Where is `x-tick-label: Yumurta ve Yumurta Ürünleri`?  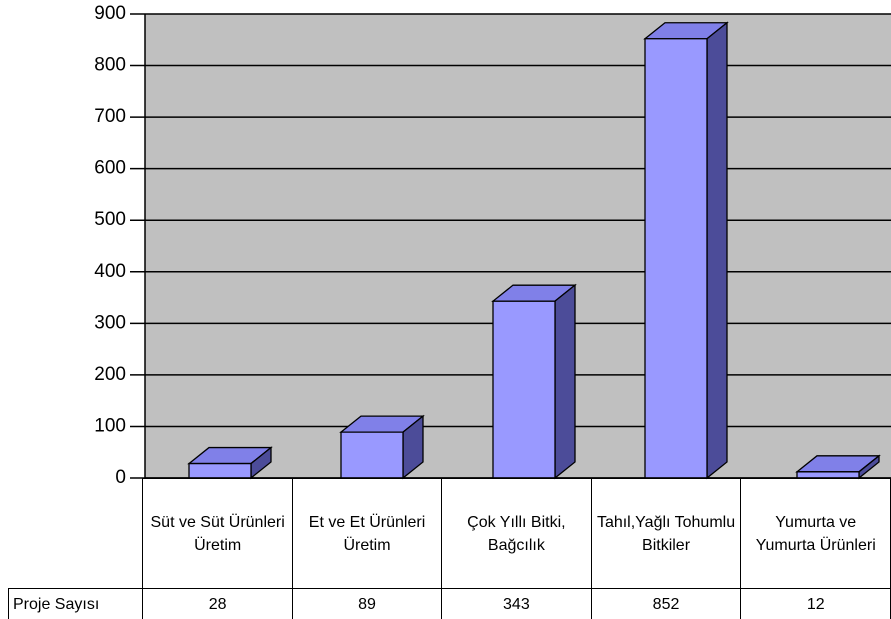
x-tick-label: Yumurta ve Yumurta Ürünleri is located at coordinates (815, 533).